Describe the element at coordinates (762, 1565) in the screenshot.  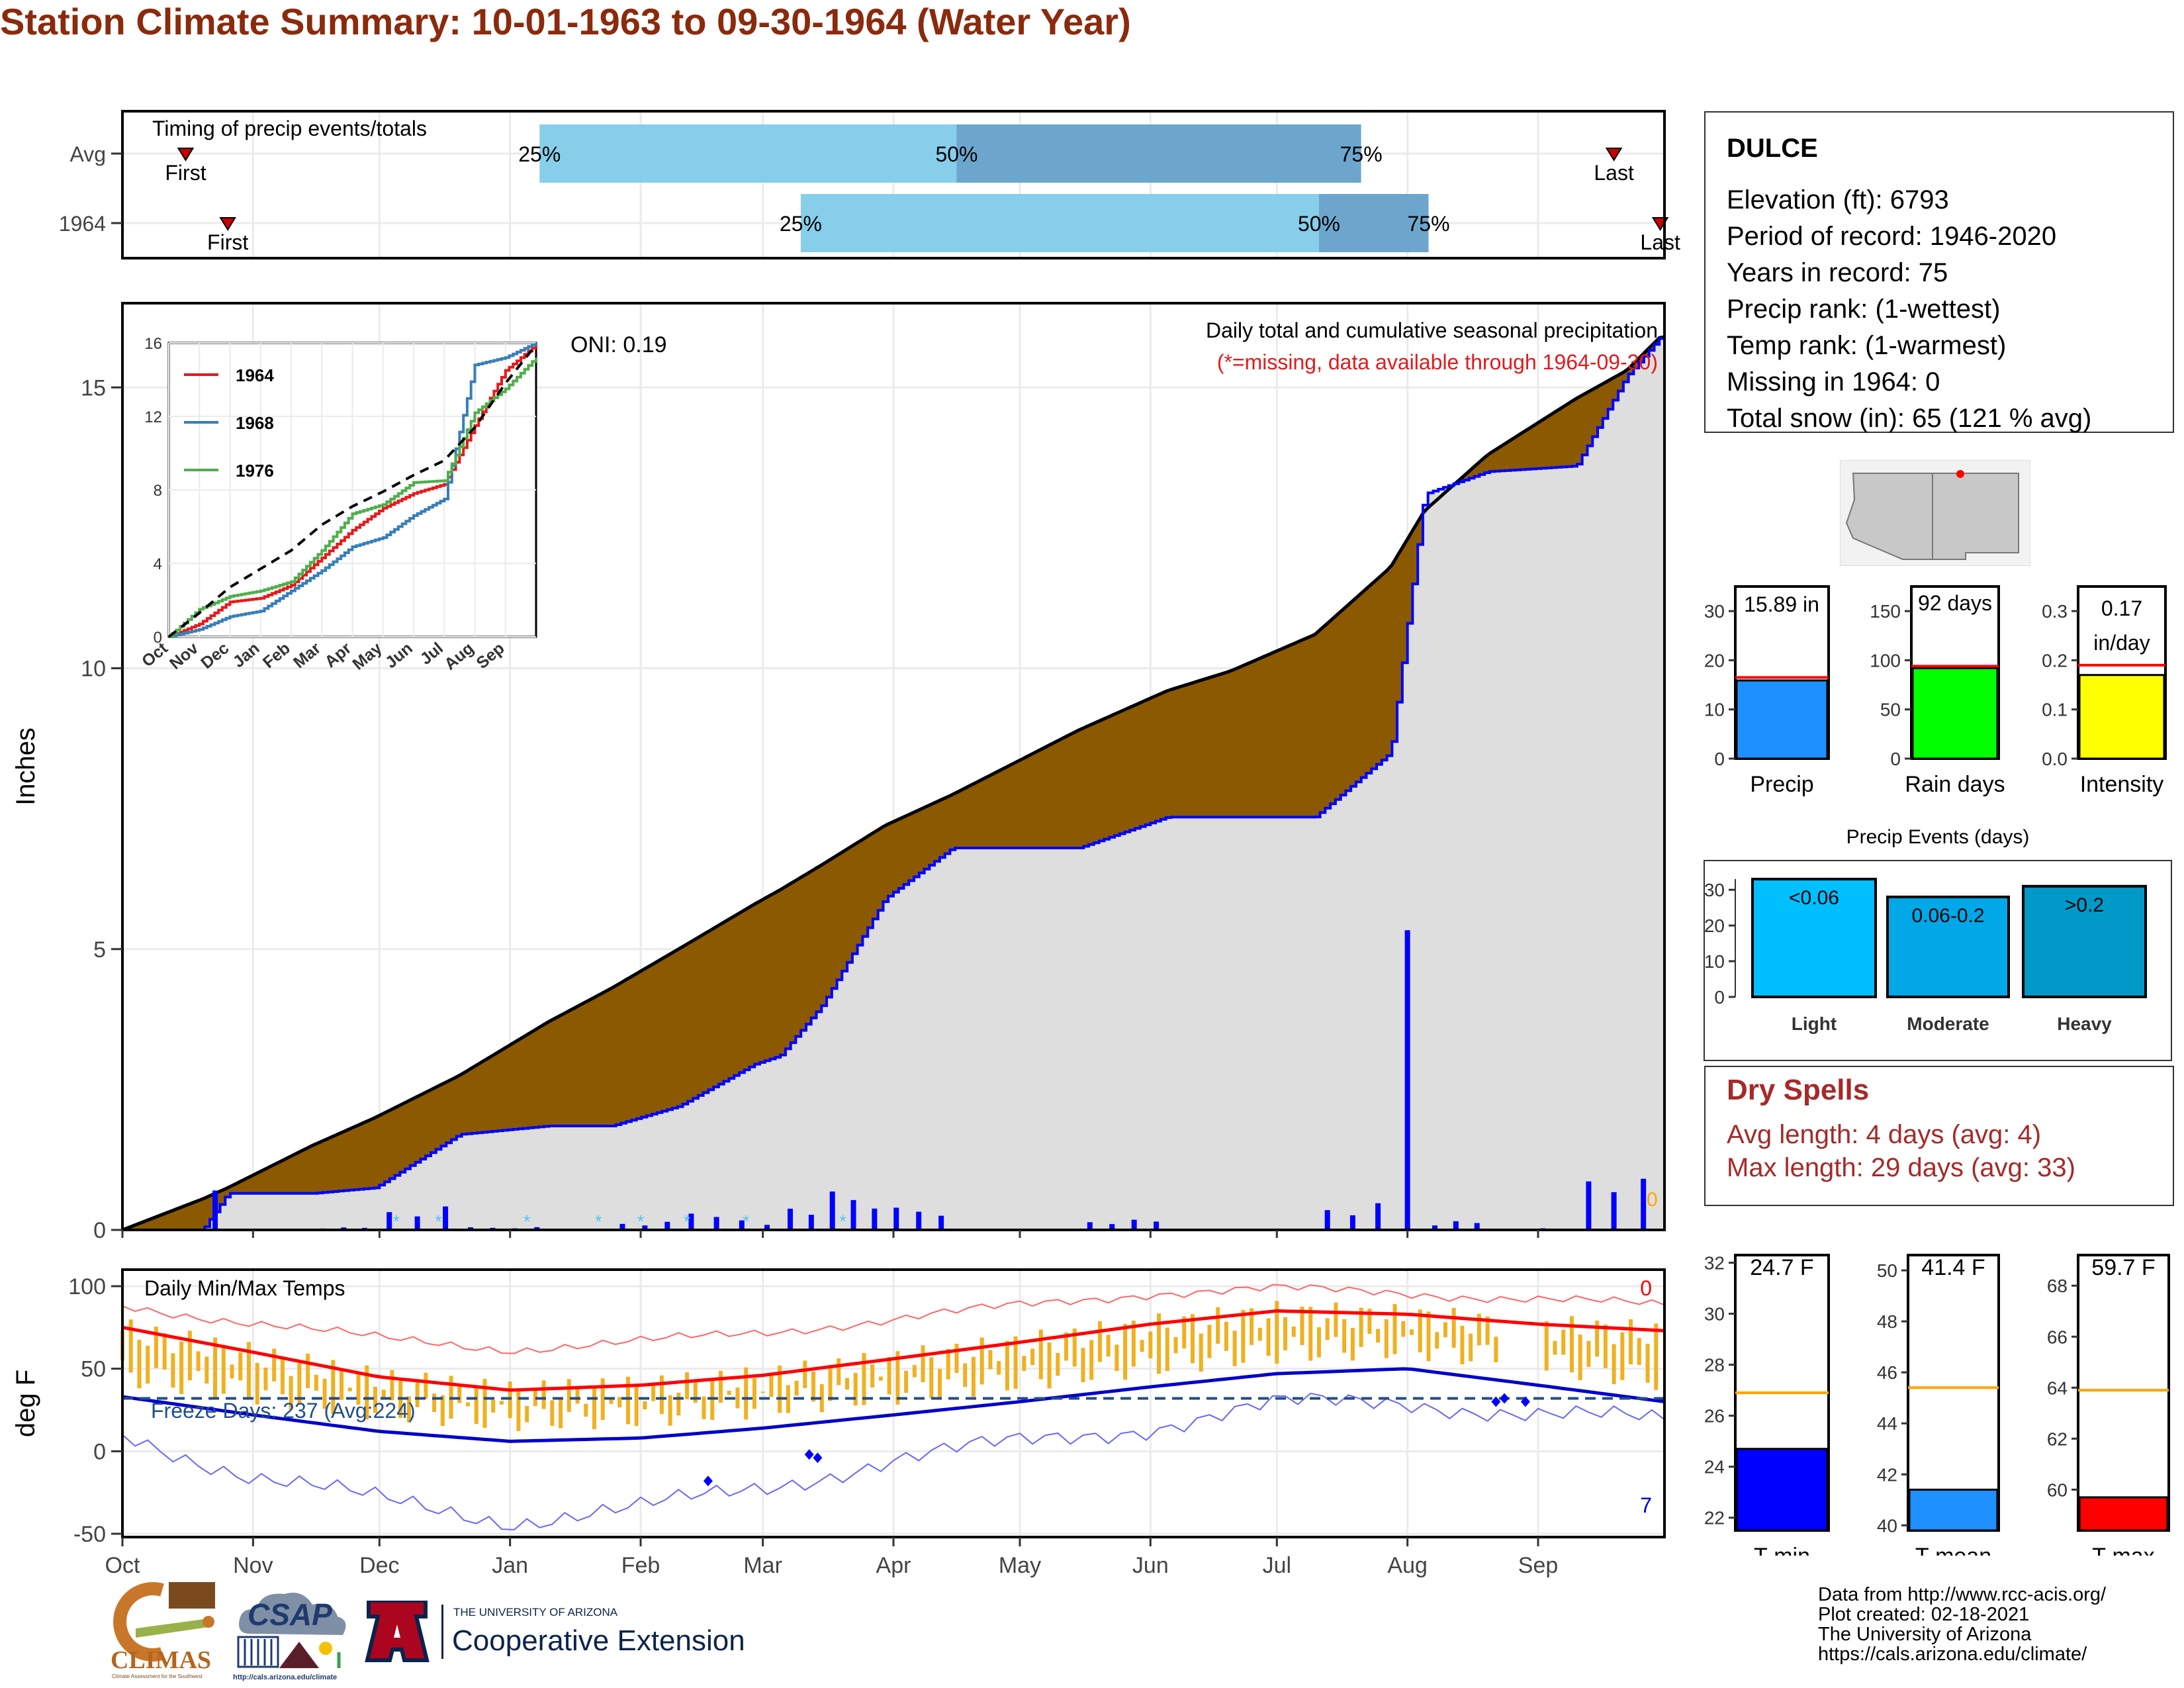
I see `month-label: Mar` at that location.